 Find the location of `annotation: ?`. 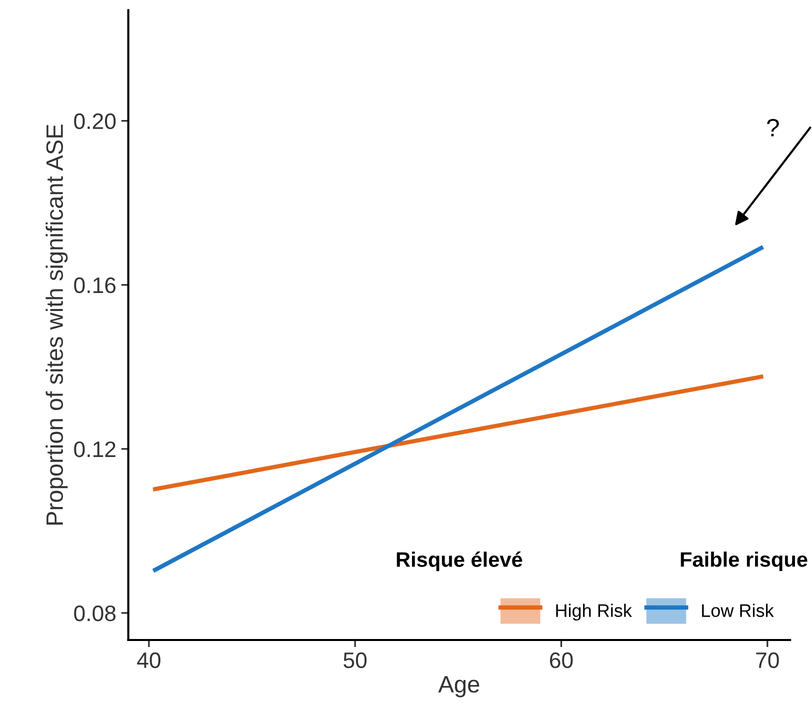

annotation: ? is located at coordinates (772, 127).